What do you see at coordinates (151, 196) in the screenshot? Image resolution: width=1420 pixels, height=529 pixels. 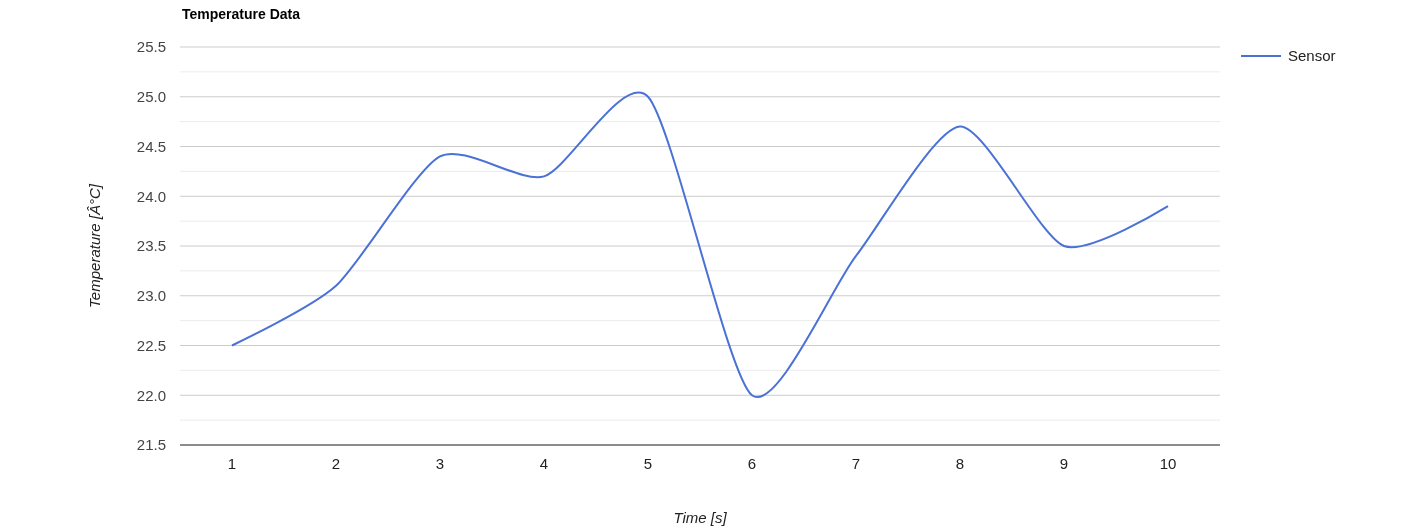 I see `y-tick-label: 24.0` at bounding box center [151, 196].